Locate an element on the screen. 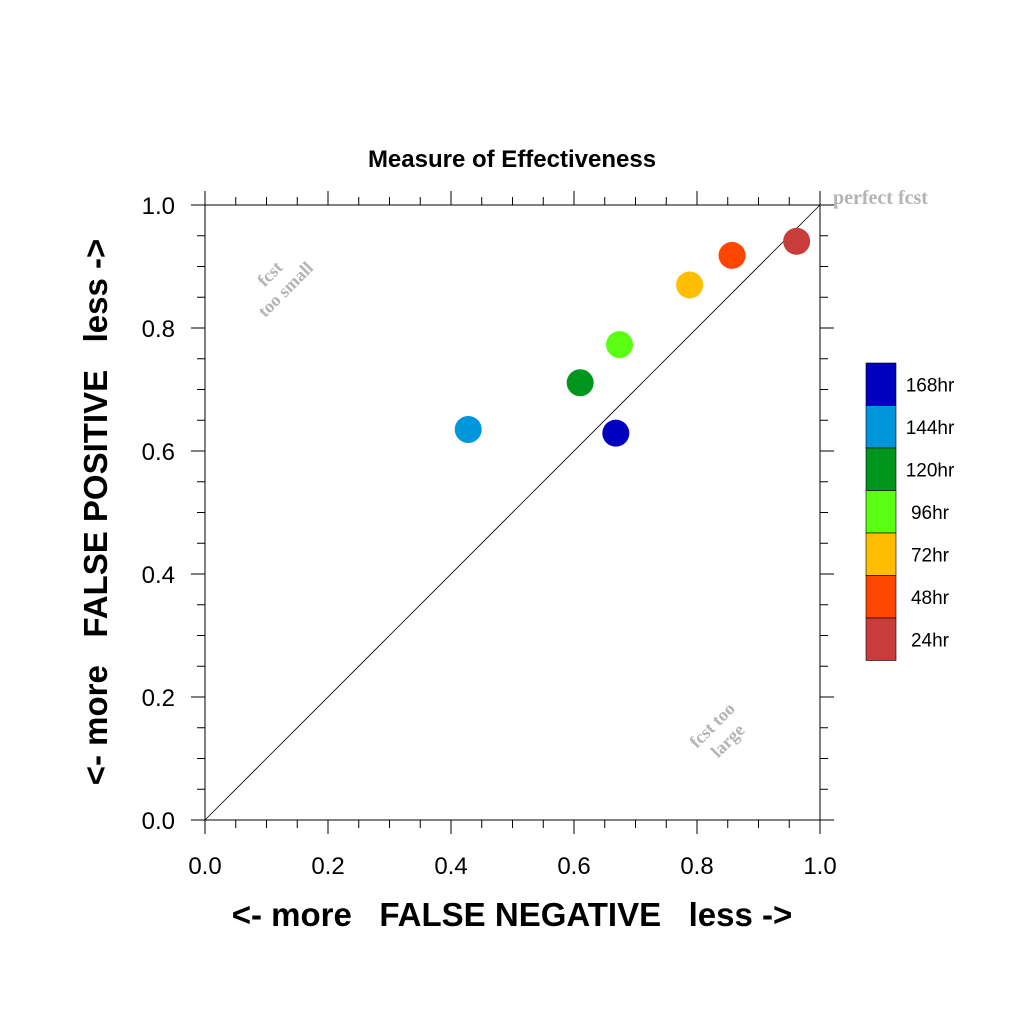  data-points is located at coordinates (632, 337).